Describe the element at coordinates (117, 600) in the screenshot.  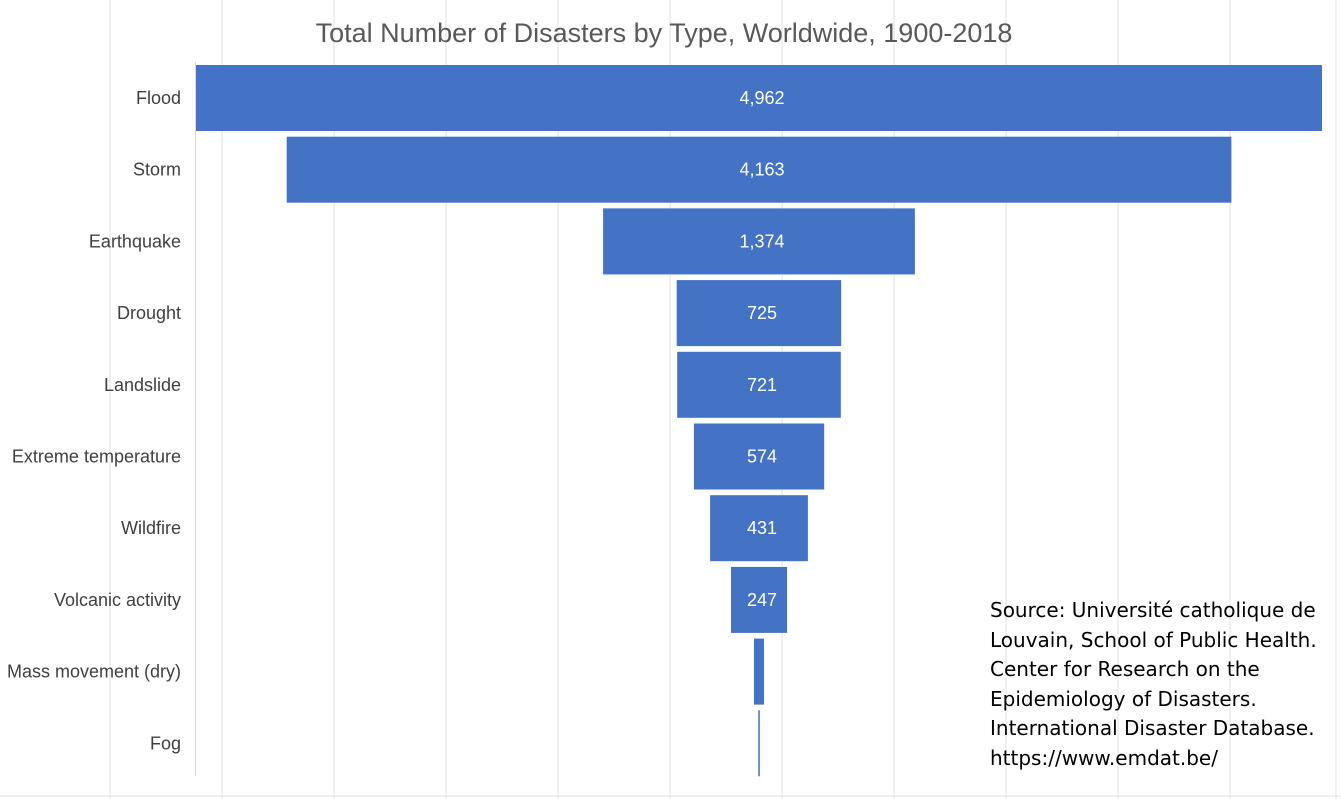
I see `category-label: Volcanic activity` at that location.